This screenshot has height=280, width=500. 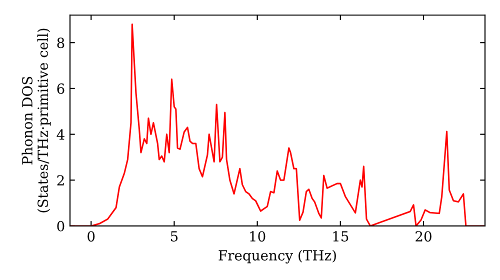 What do you see at coordinates (424, 236) in the screenshot?
I see `x-tick-label: 20` at bounding box center [424, 236].